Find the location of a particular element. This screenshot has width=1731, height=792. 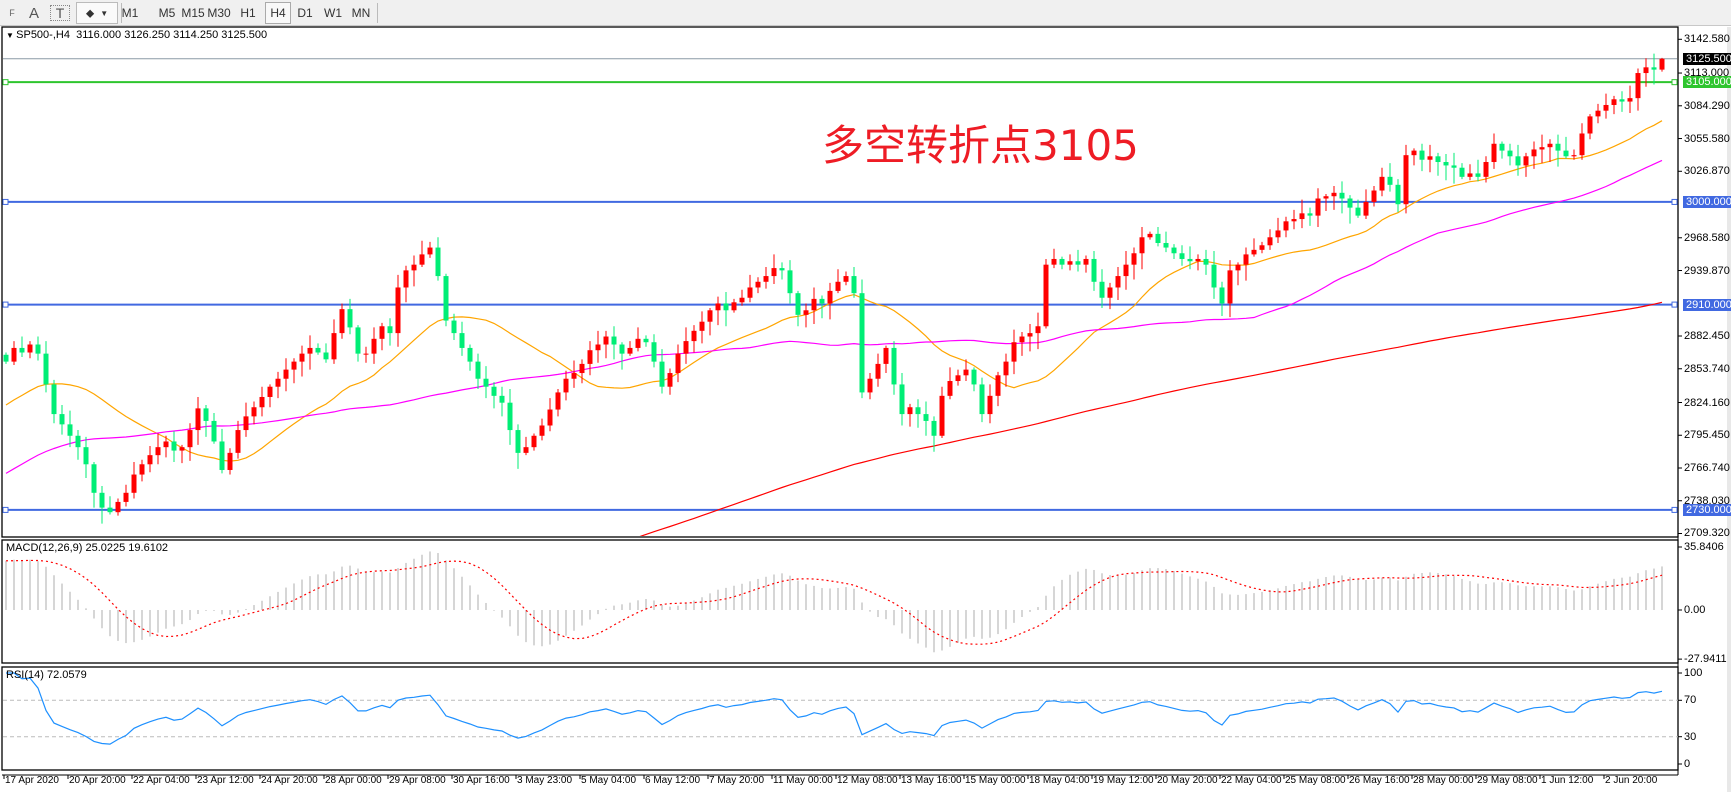

time-axis-label: 17 Apr 2020 is located at coordinates (32, 780).